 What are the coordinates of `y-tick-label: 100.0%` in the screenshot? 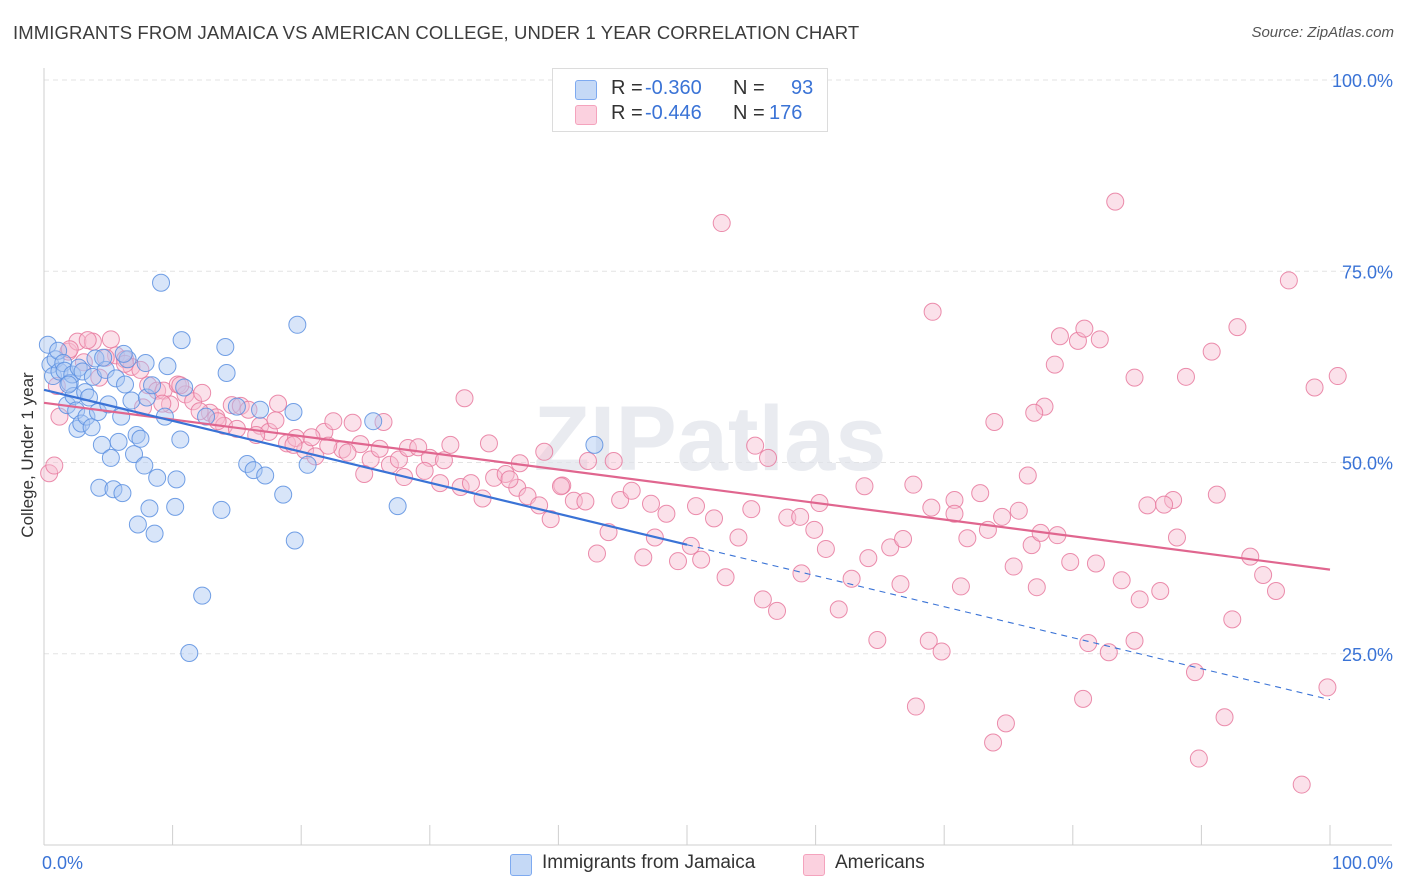 It's located at (1362, 81).